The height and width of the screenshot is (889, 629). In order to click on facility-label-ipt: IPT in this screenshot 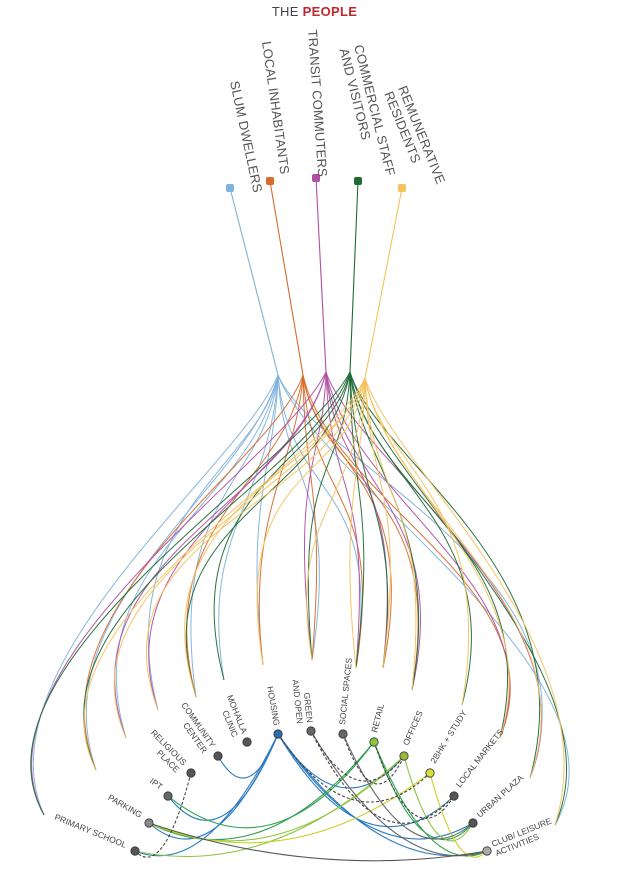, I will do `click(156, 784)`.